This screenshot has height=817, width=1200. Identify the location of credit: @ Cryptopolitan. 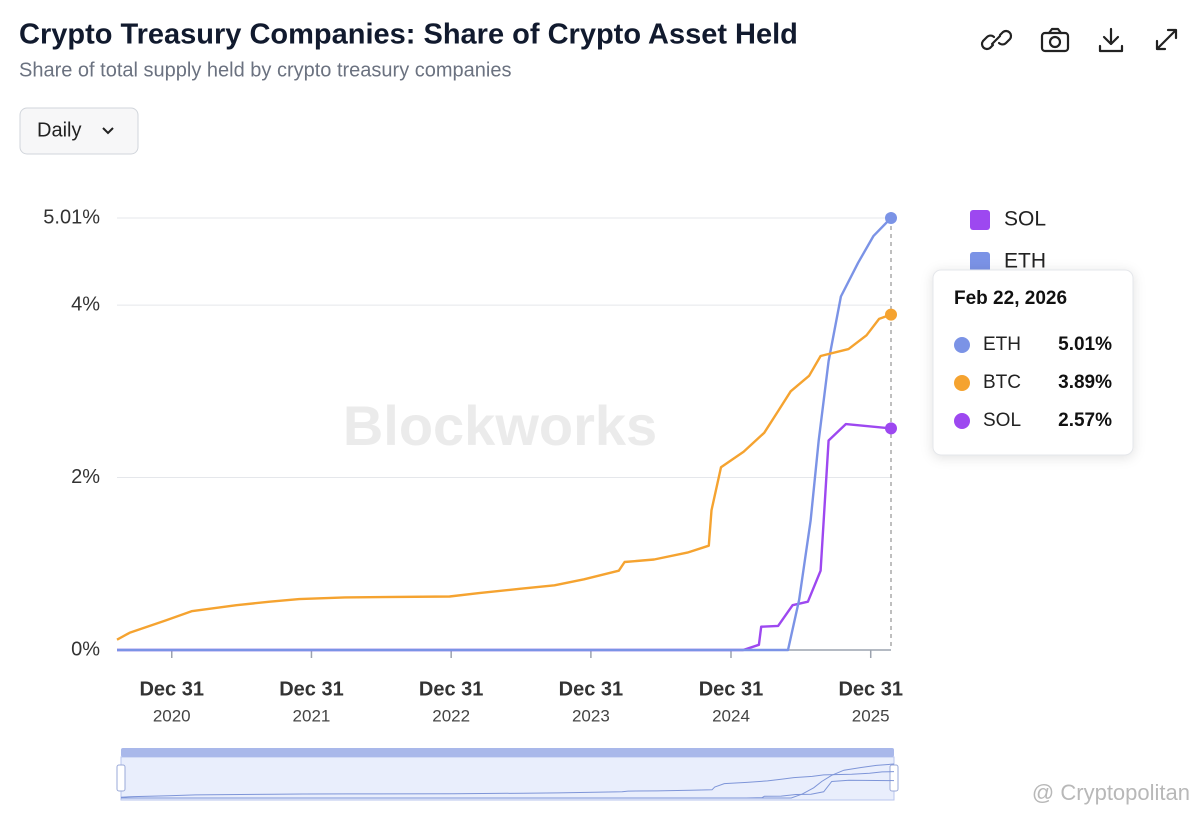
(1111, 792).